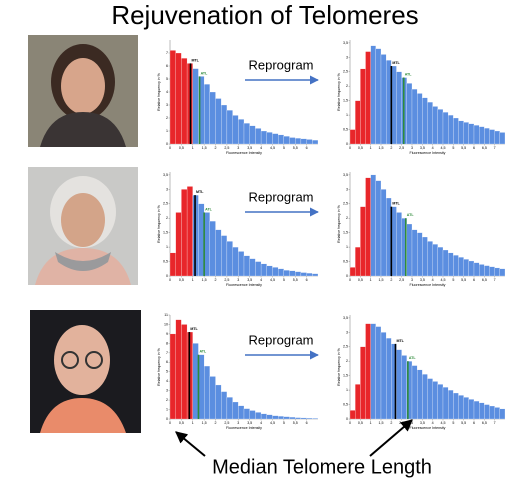 The width and height of the screenshot is (531, 487). What do you see at coordinates (167, 372) in the screenshot?
I see `y-tick-label: 5` at bounding box center [167, 372].